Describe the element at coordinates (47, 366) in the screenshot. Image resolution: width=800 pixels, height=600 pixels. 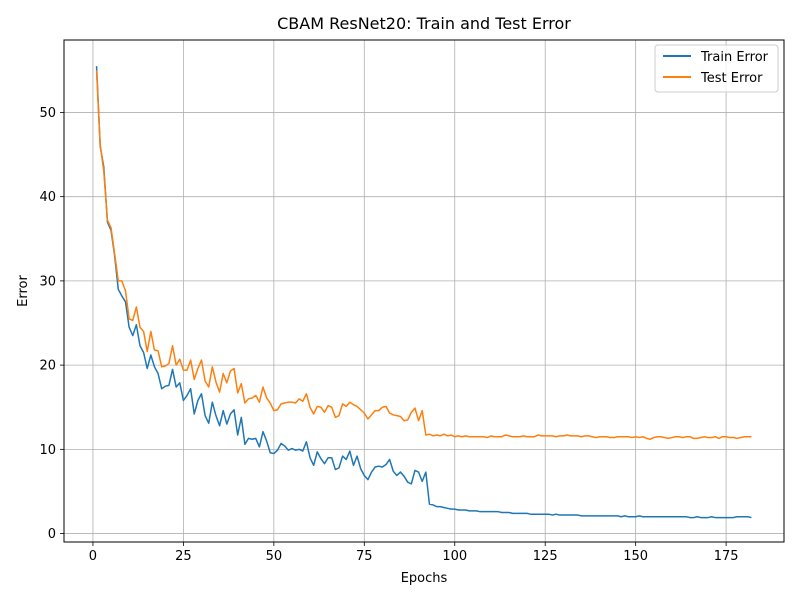
I see `y-tick-label: 20` at that location.